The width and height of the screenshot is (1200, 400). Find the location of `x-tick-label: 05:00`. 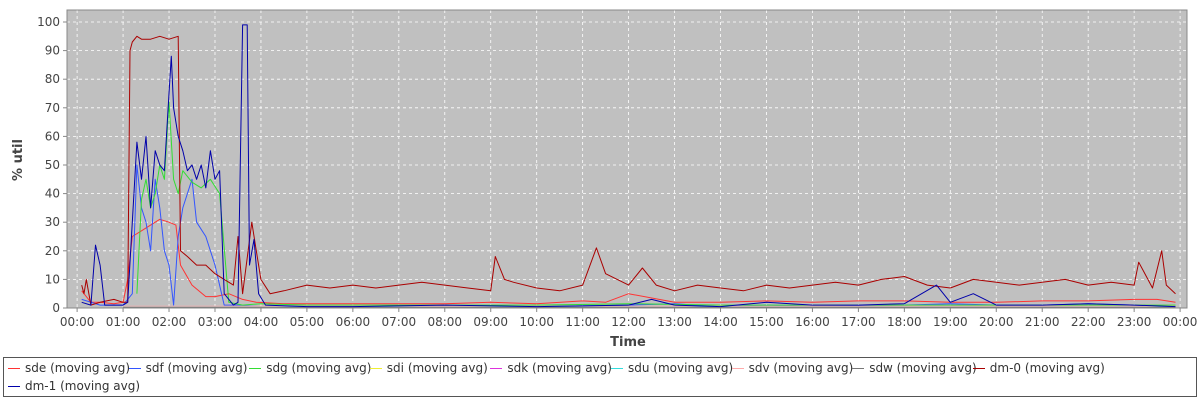

x-tick-label: 05:00 is located at coordinates (307, 322).